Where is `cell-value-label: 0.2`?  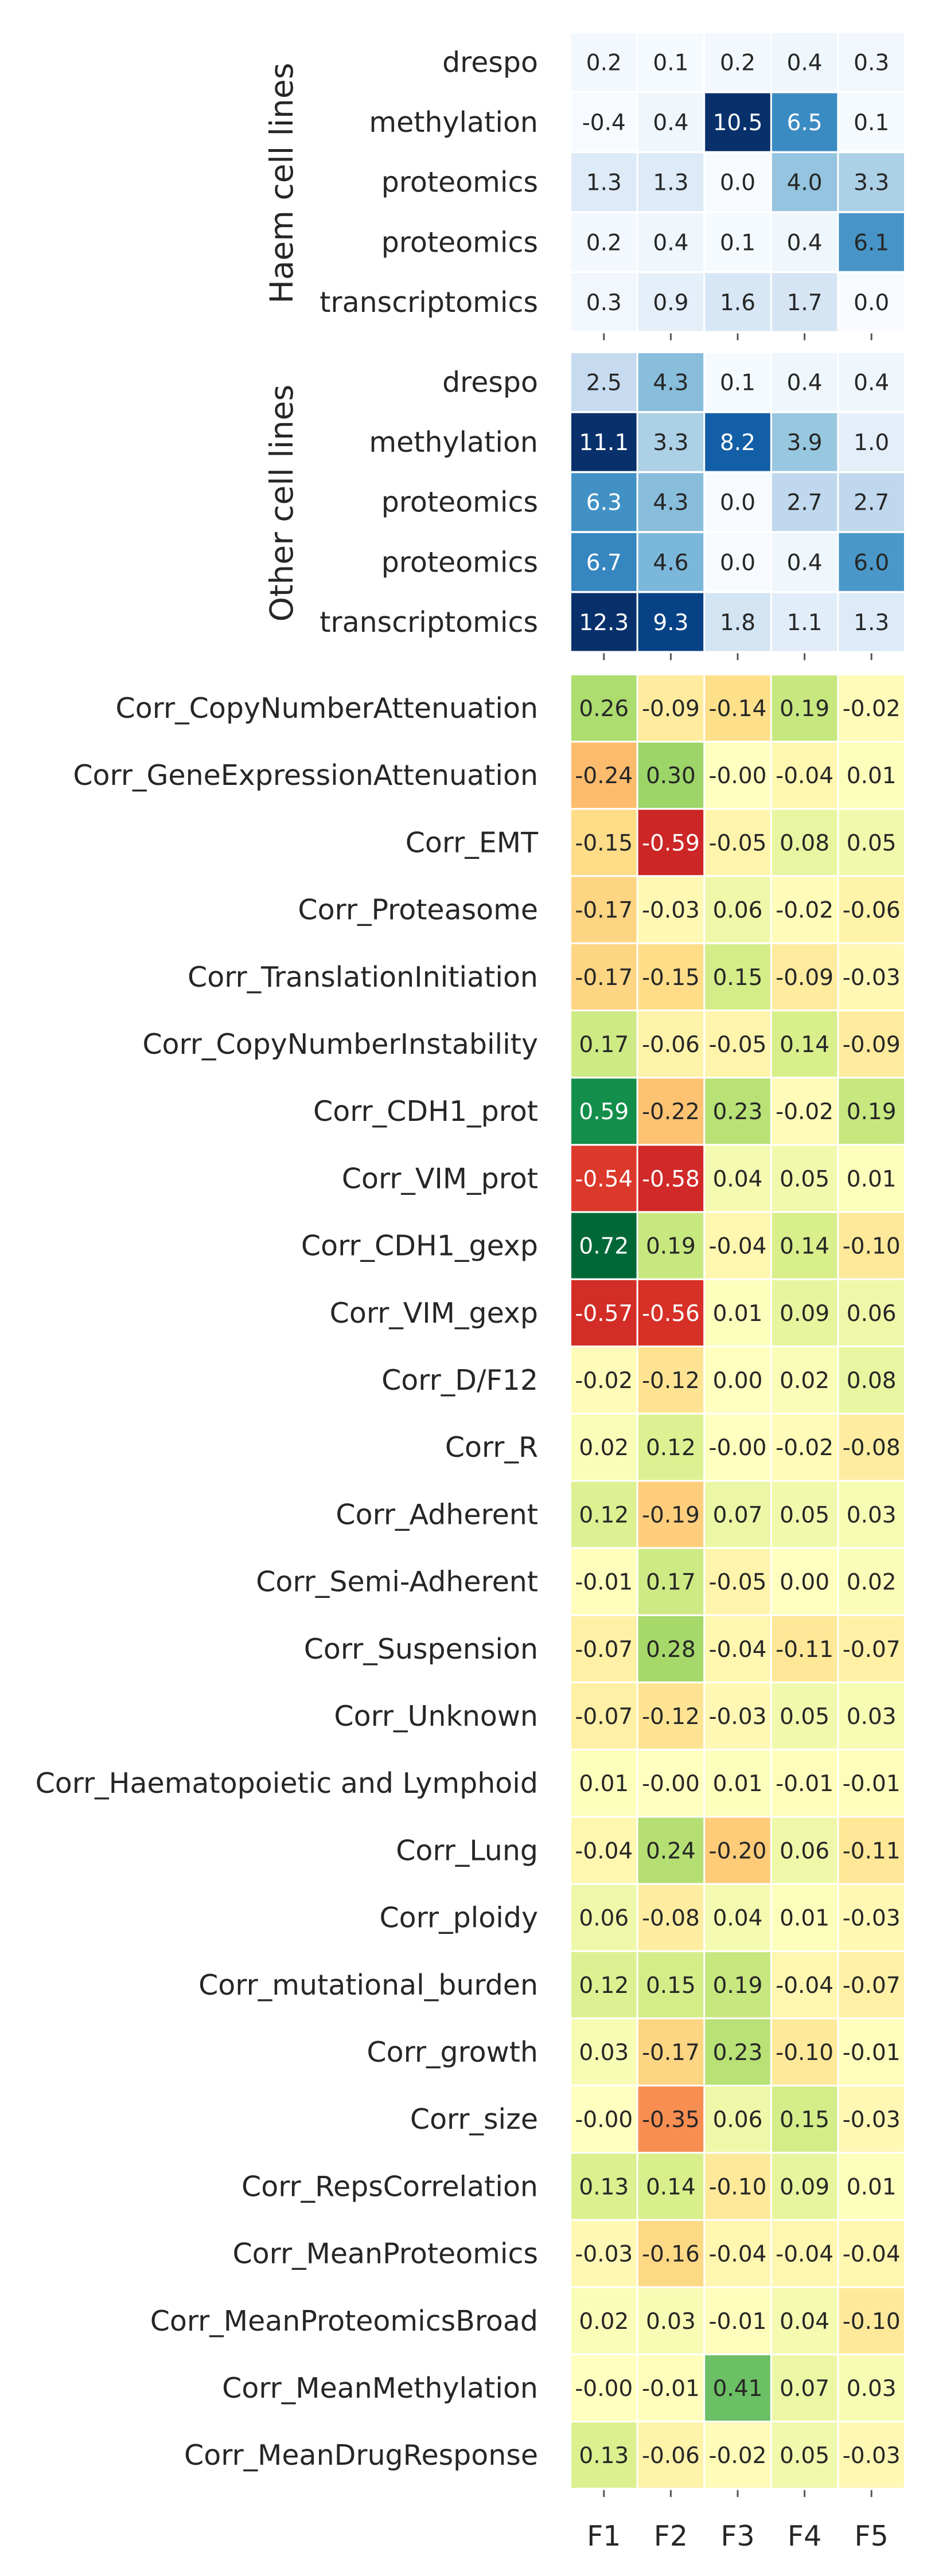 cell-value-label: 0.2 is located at coordinates (737, 63).